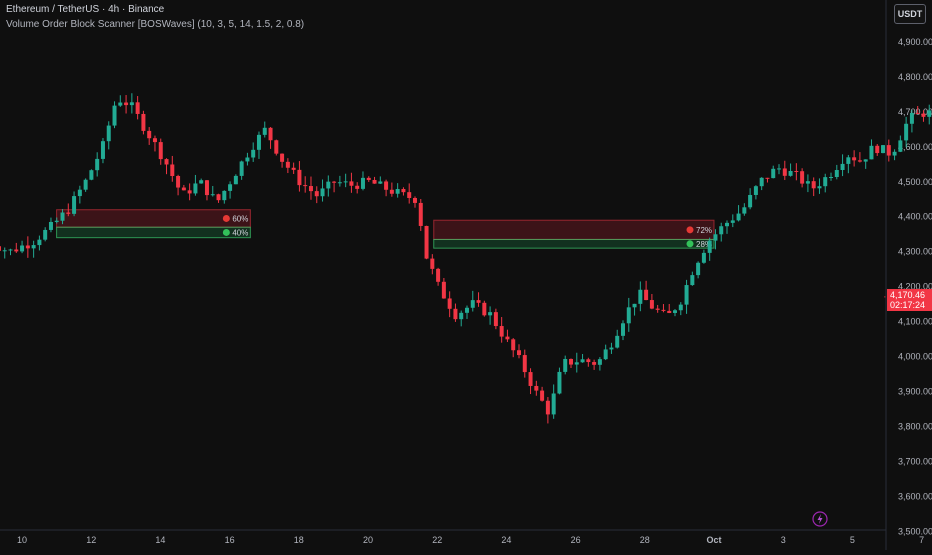 The image size is (932, 555). What do you see at coordinates (368, 540) in the screenshot?
I see `x-tick-label: 20` at bounding box center [368, 540].